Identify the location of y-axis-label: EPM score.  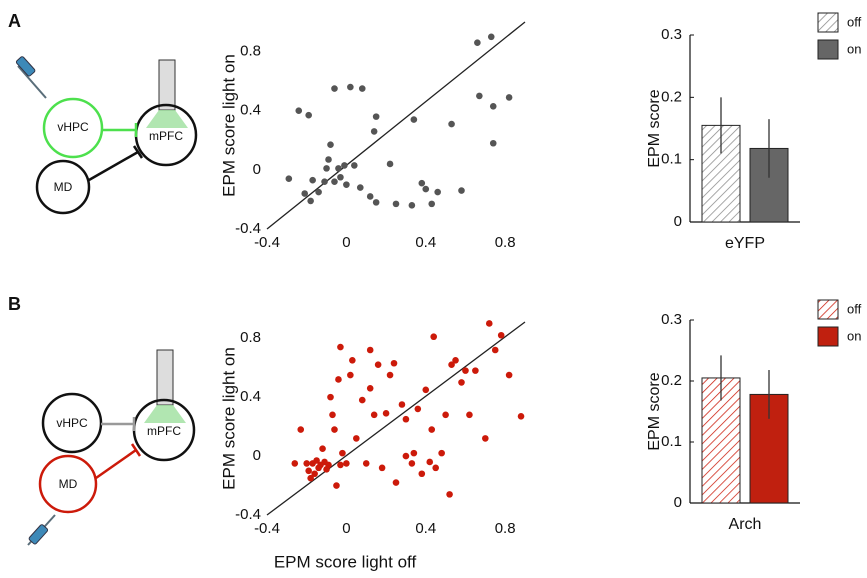
(654, 411).